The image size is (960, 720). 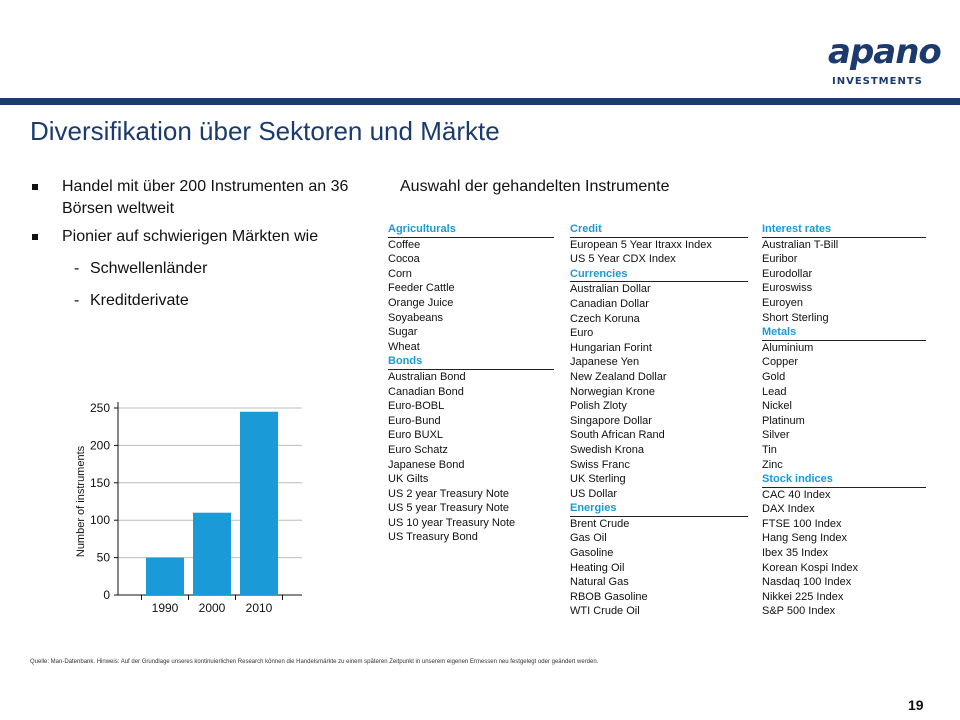 What do you see at coordinates (104, 558) in the screenshot?
I see `y-tick-label: 50` at bounding box center [104, 558].